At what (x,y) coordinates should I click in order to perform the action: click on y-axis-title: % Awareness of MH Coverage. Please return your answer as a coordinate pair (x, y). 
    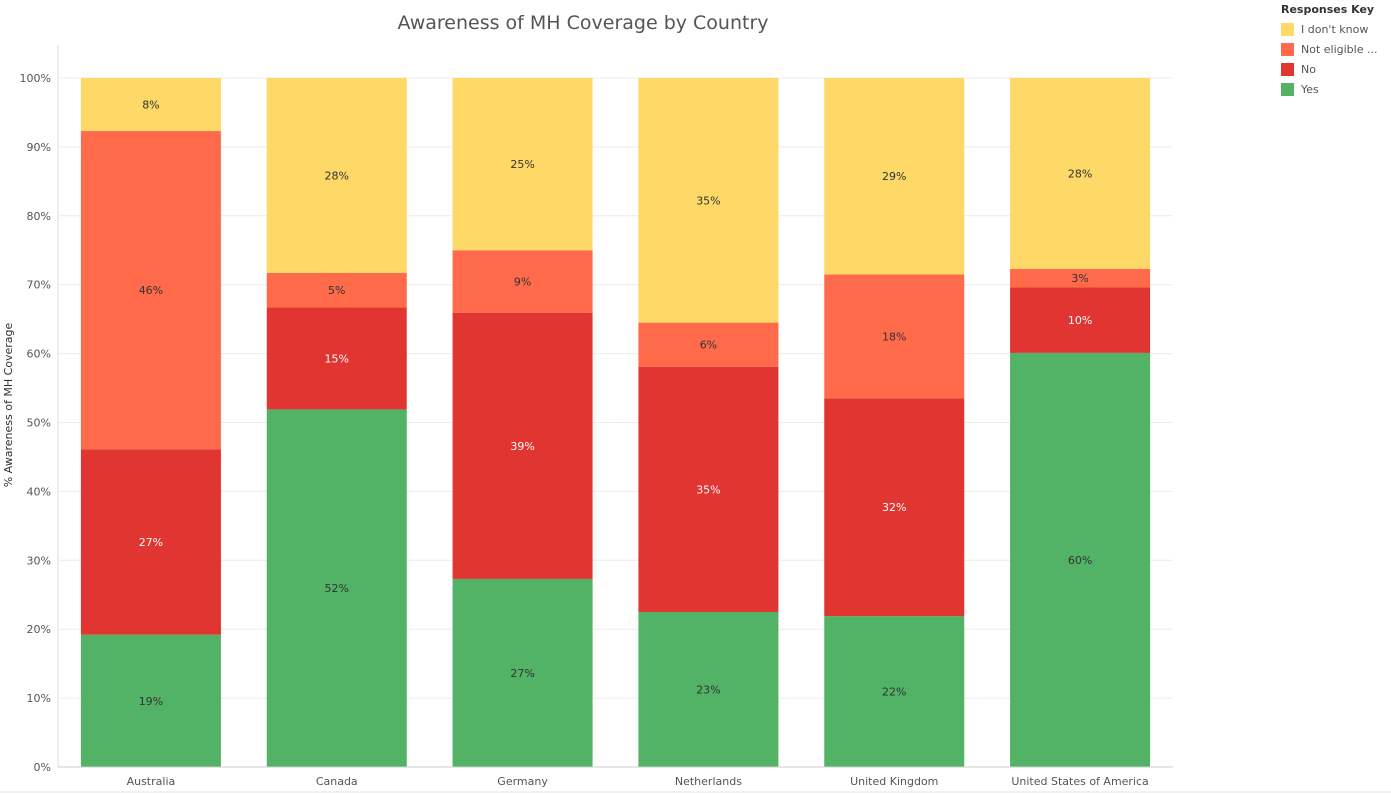
    Looking at the image, I should click on (8, 404).